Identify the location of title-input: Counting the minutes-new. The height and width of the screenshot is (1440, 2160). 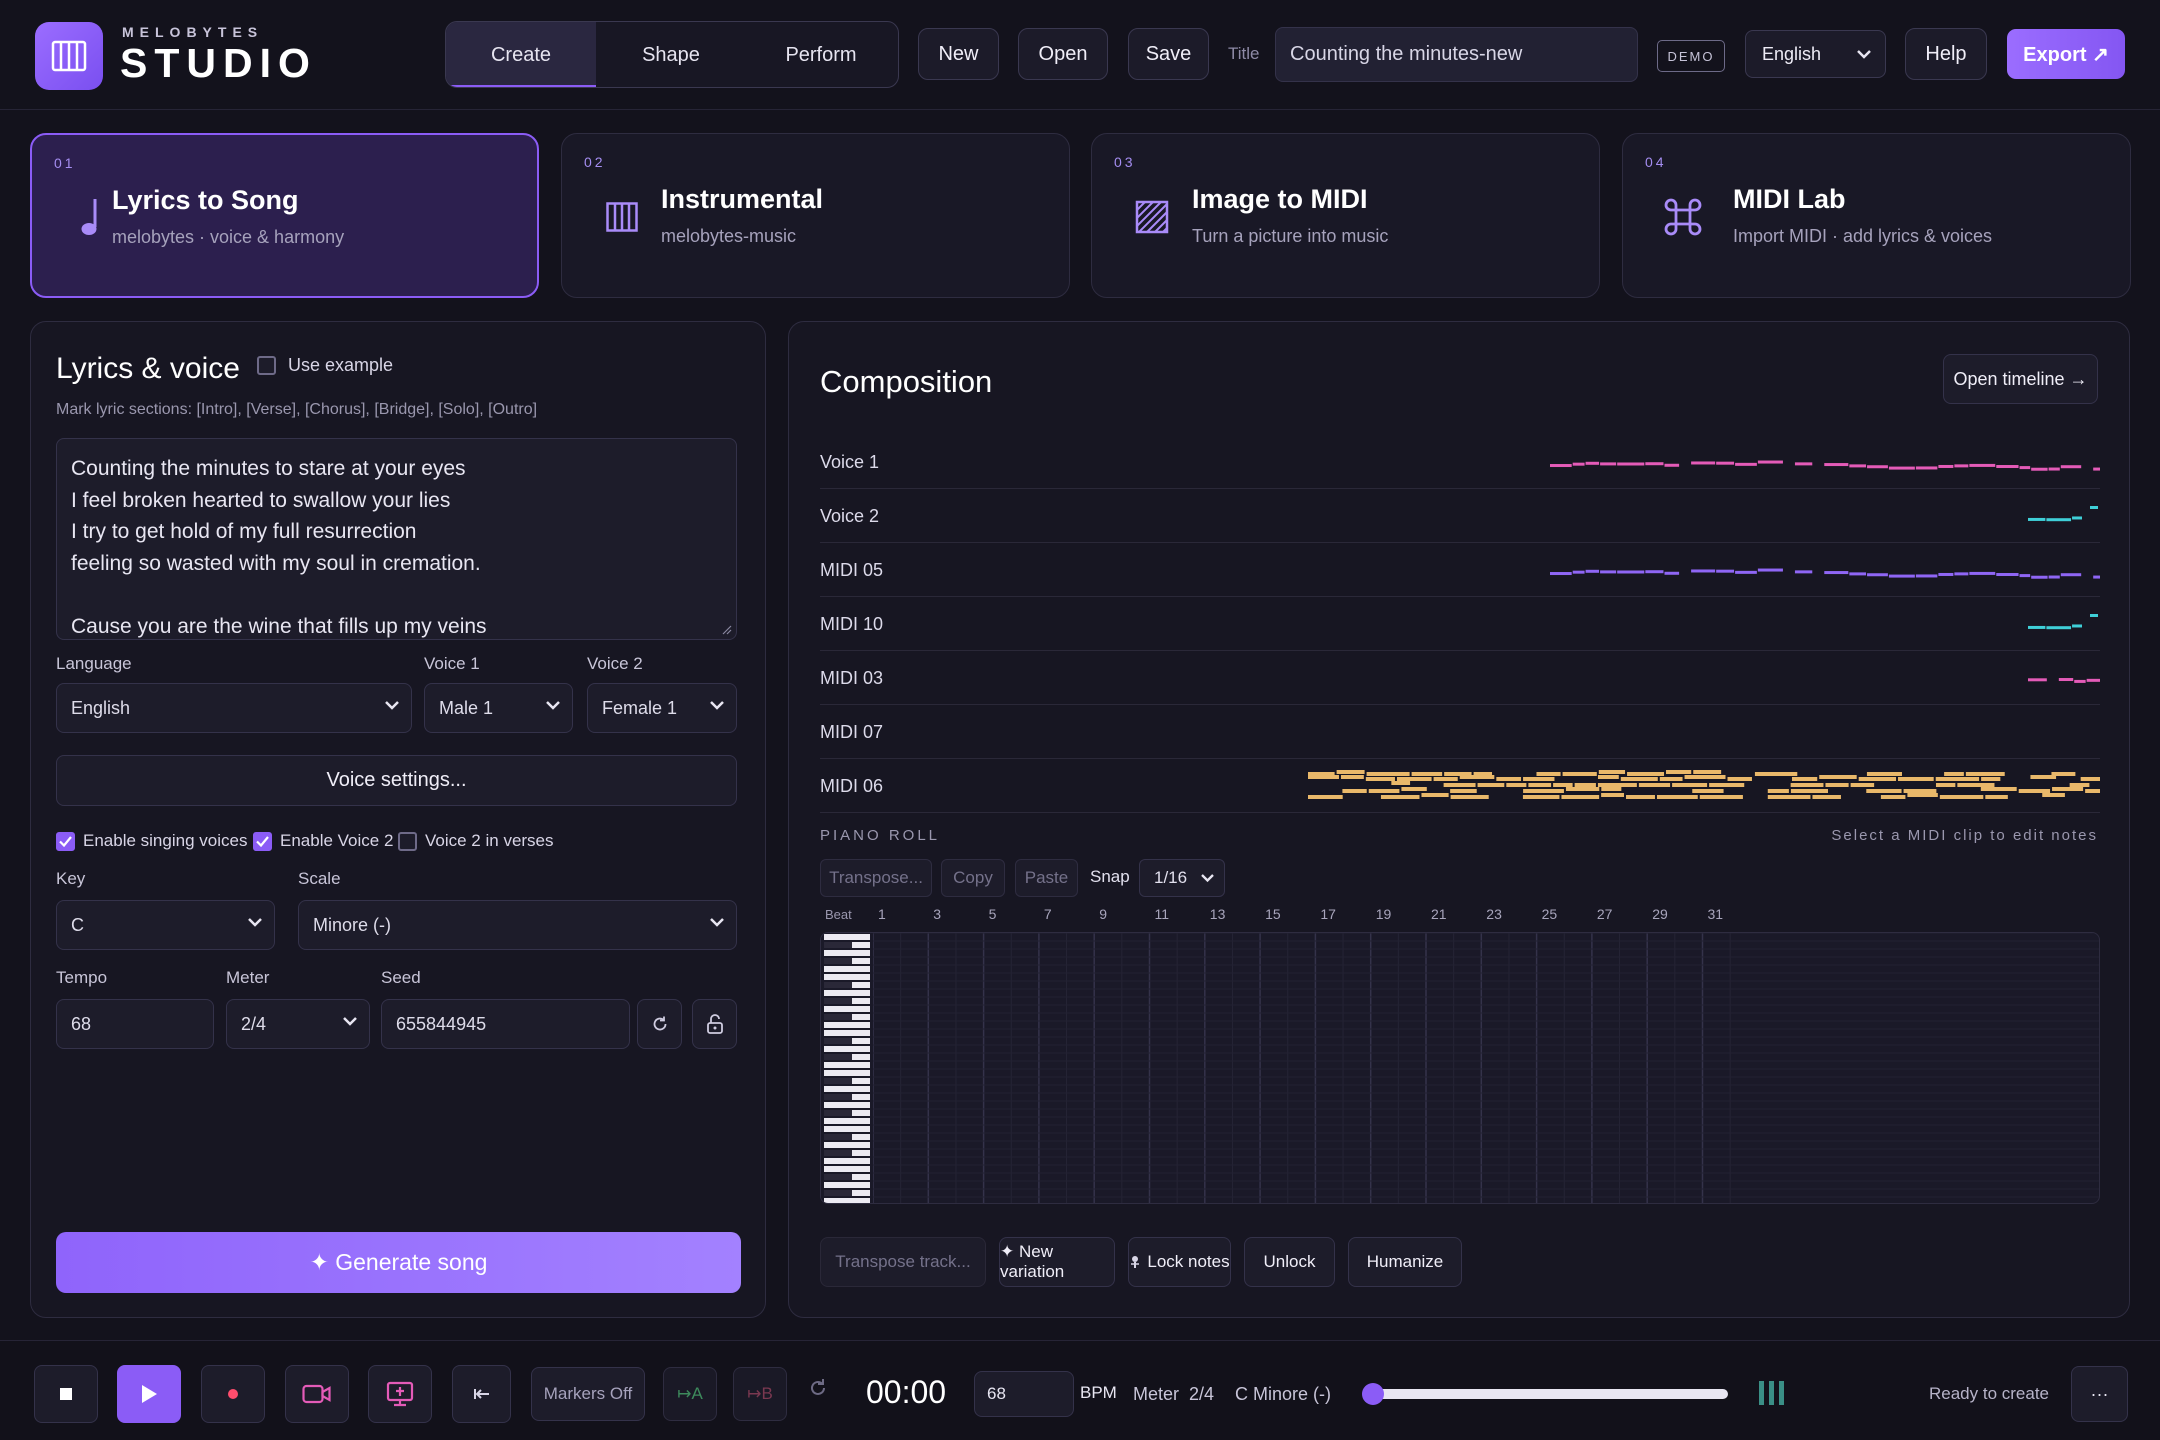
(1456, 54).